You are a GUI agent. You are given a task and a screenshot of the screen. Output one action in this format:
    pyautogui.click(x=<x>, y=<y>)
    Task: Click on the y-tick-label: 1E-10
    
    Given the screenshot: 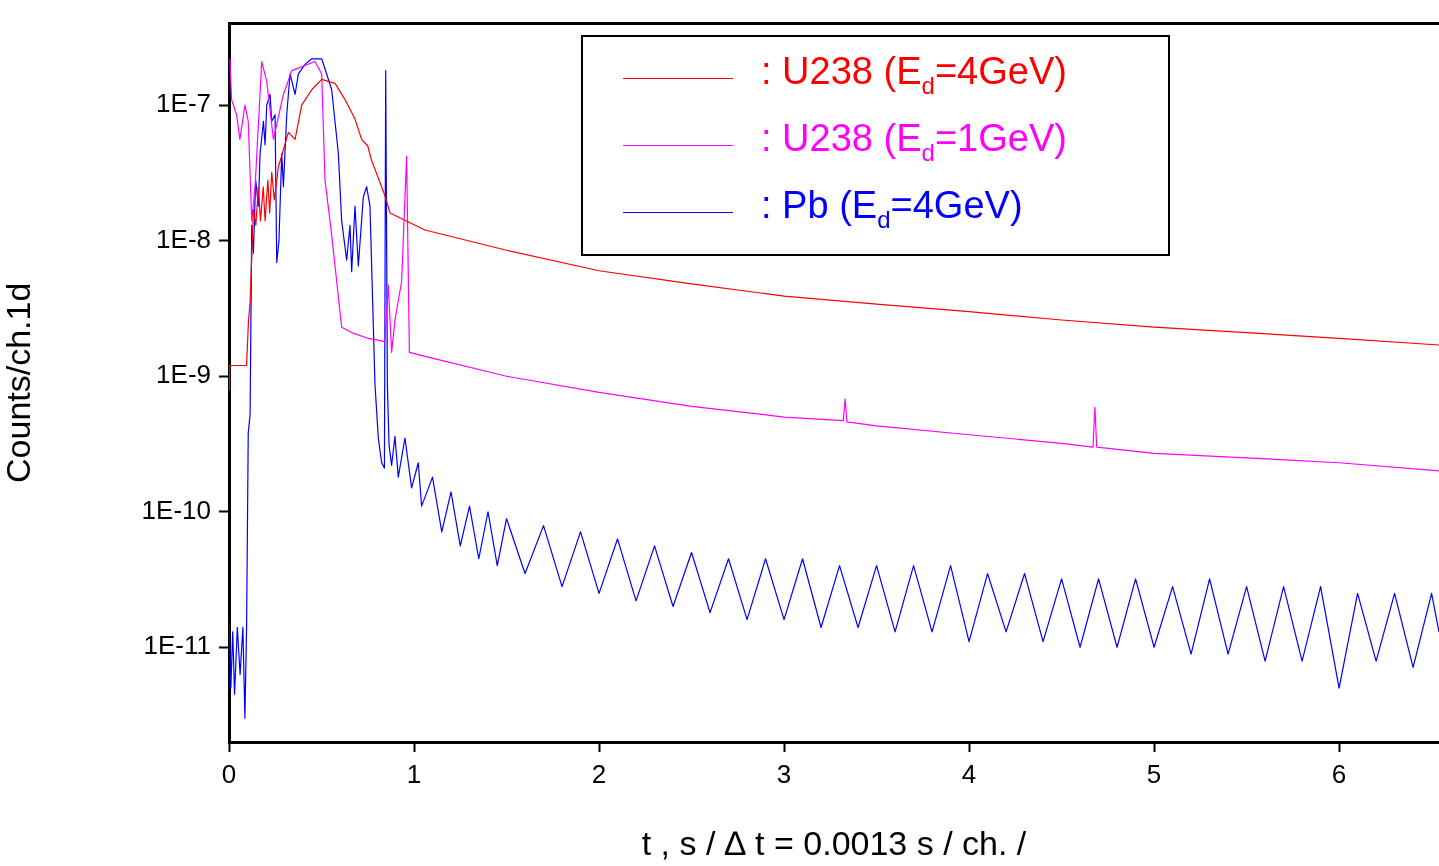 What is the action you would take?
    pyautogui.click(x=176, y=509)
    